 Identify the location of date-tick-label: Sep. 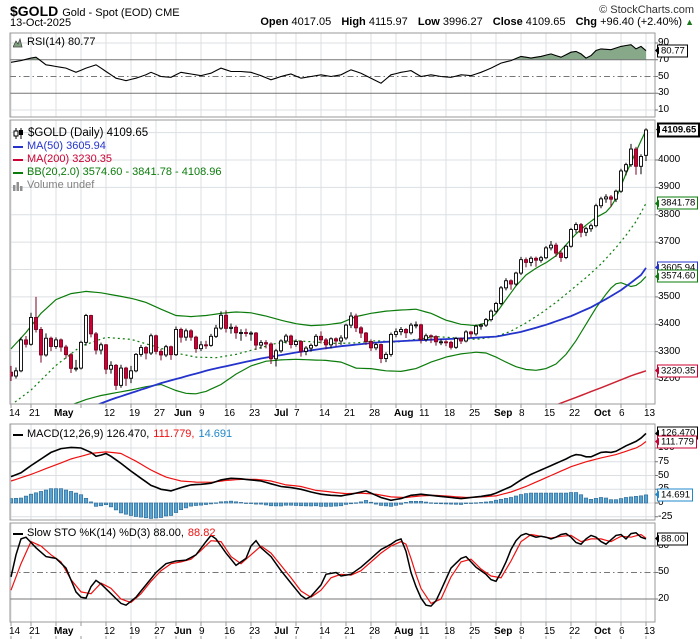
(503, 631).